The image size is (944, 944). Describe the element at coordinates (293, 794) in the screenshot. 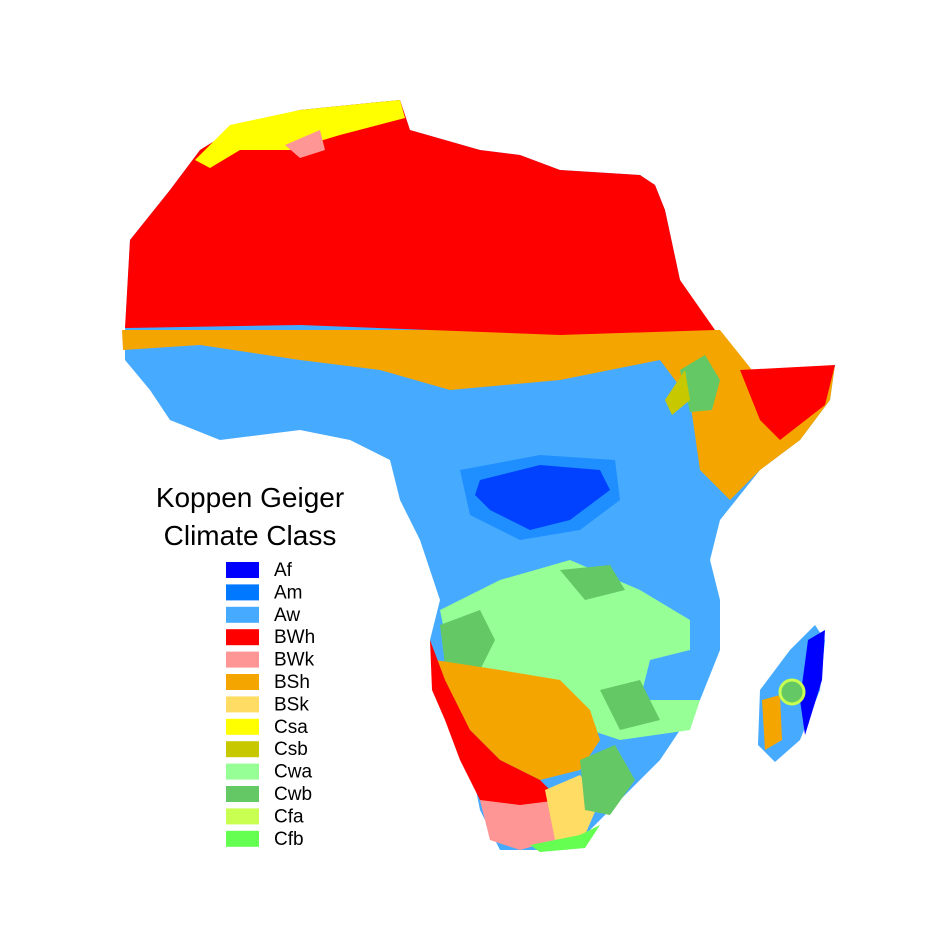

I see `legend-label: Cwb` at that location.